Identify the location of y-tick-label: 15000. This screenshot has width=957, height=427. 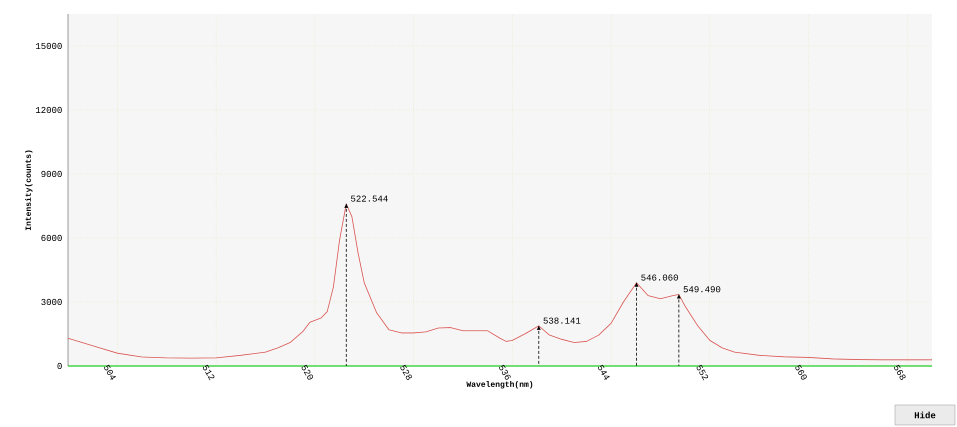
(49, 46).